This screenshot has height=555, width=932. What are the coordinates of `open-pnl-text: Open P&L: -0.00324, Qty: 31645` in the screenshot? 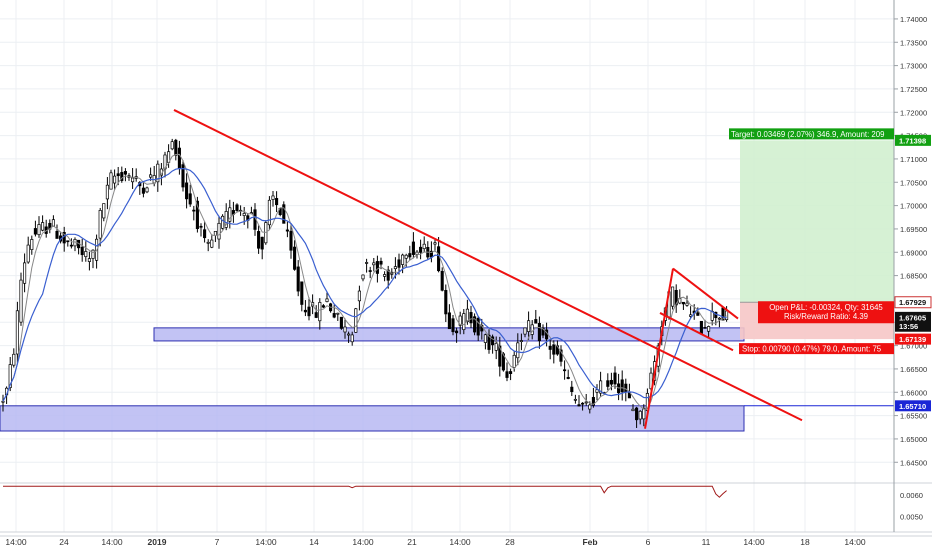 It's located at (826, 307).